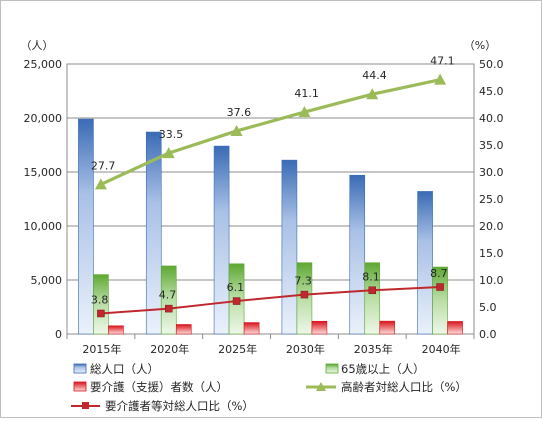  I want to click on legend-item-total-population: 総人口（人）, so click(116, 369).